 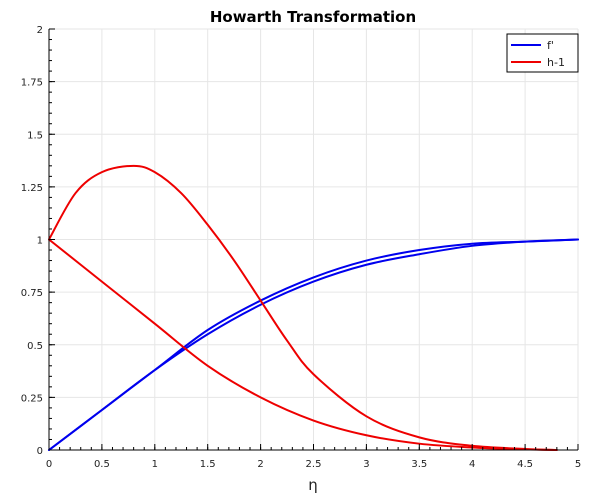 What do you see at coordinates (314, 464) in the screenshot?
I see `x-tick-label-5: 2.5` at bounding box center [314, 464].